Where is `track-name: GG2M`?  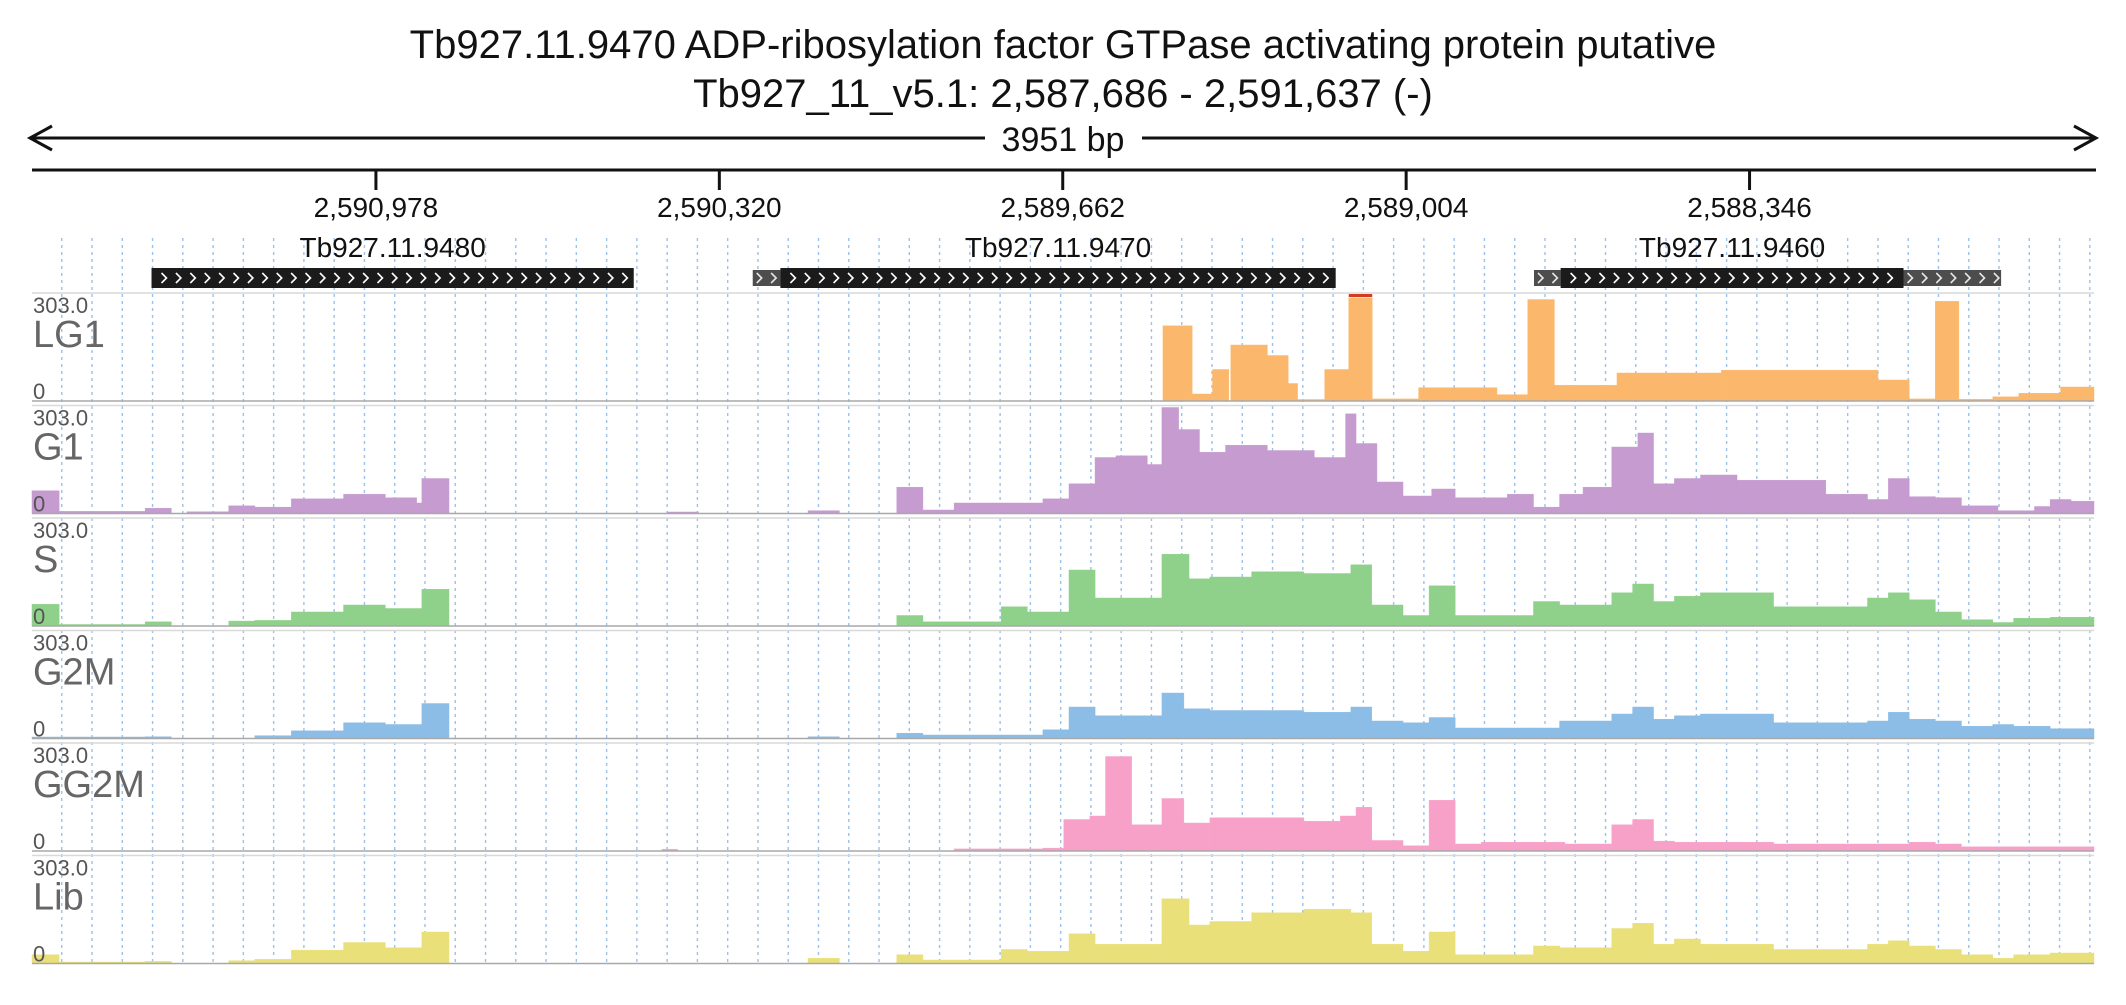
track-name: GG2M is located at coordinates (89, 785).